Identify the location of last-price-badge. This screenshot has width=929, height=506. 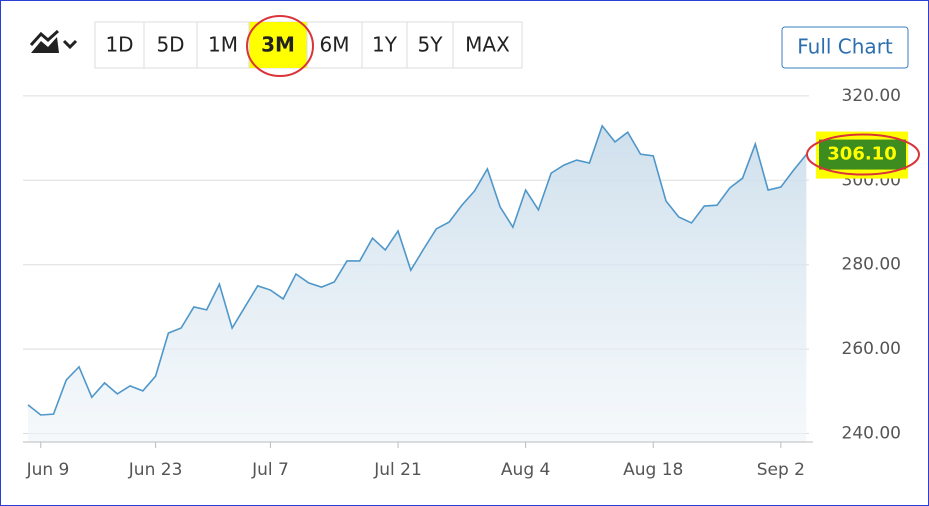
(862, 154).